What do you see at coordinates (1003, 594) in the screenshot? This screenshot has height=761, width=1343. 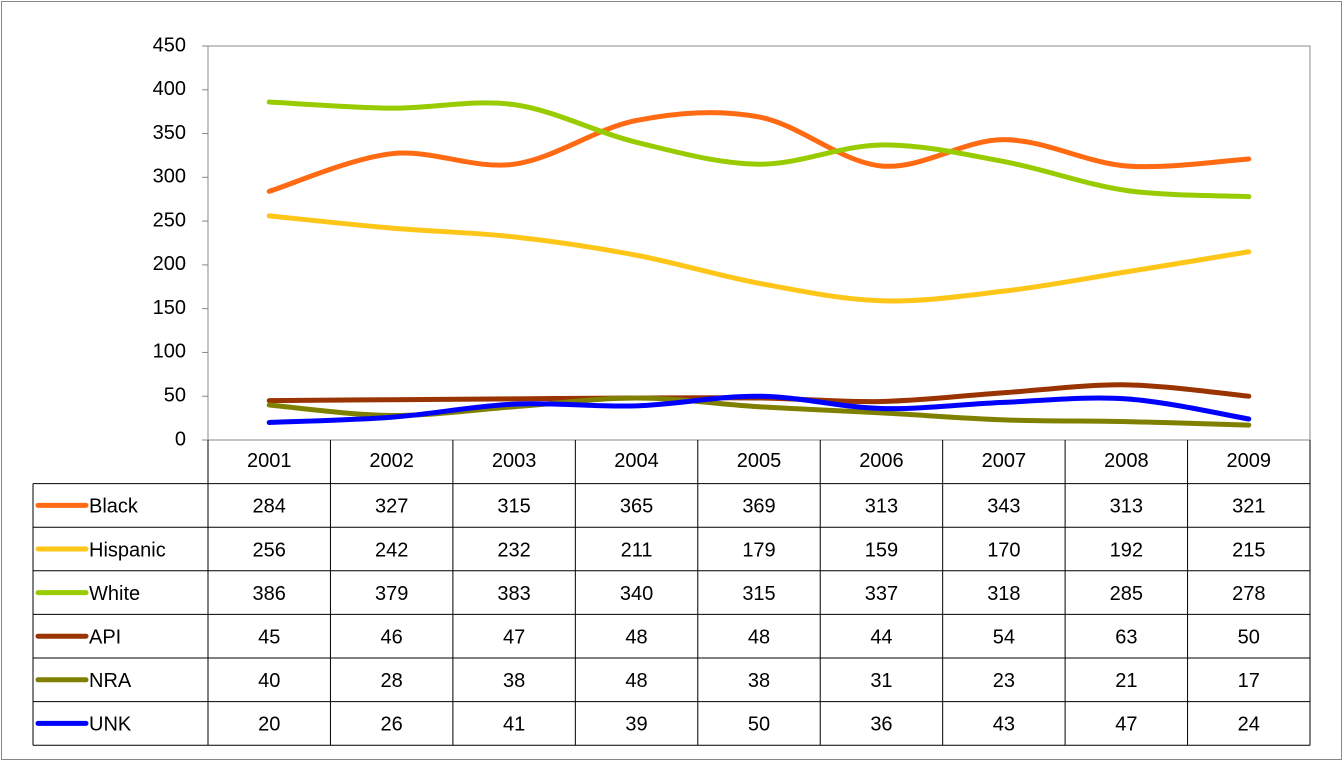 I see `table-cell: 318` at bounding box center [1003, 594].